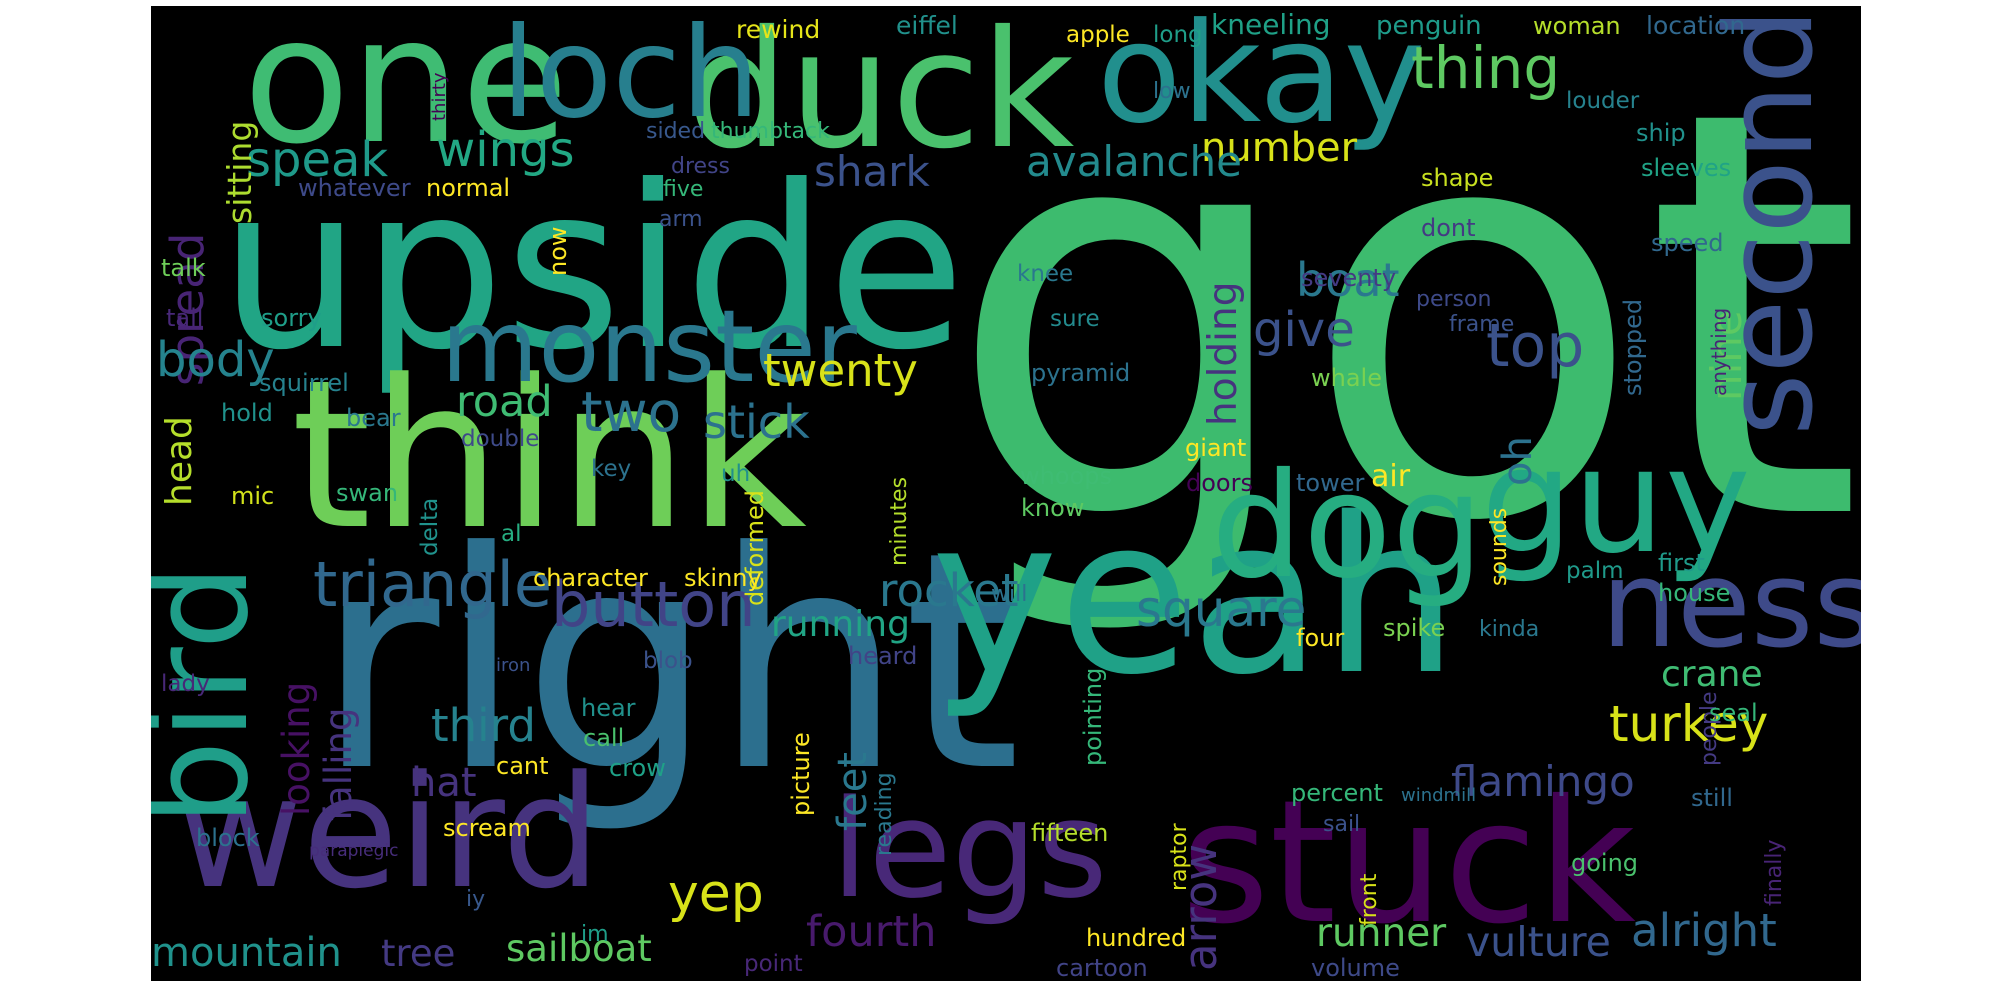  I want to click on word-whale: whale, so click(1346, 378).